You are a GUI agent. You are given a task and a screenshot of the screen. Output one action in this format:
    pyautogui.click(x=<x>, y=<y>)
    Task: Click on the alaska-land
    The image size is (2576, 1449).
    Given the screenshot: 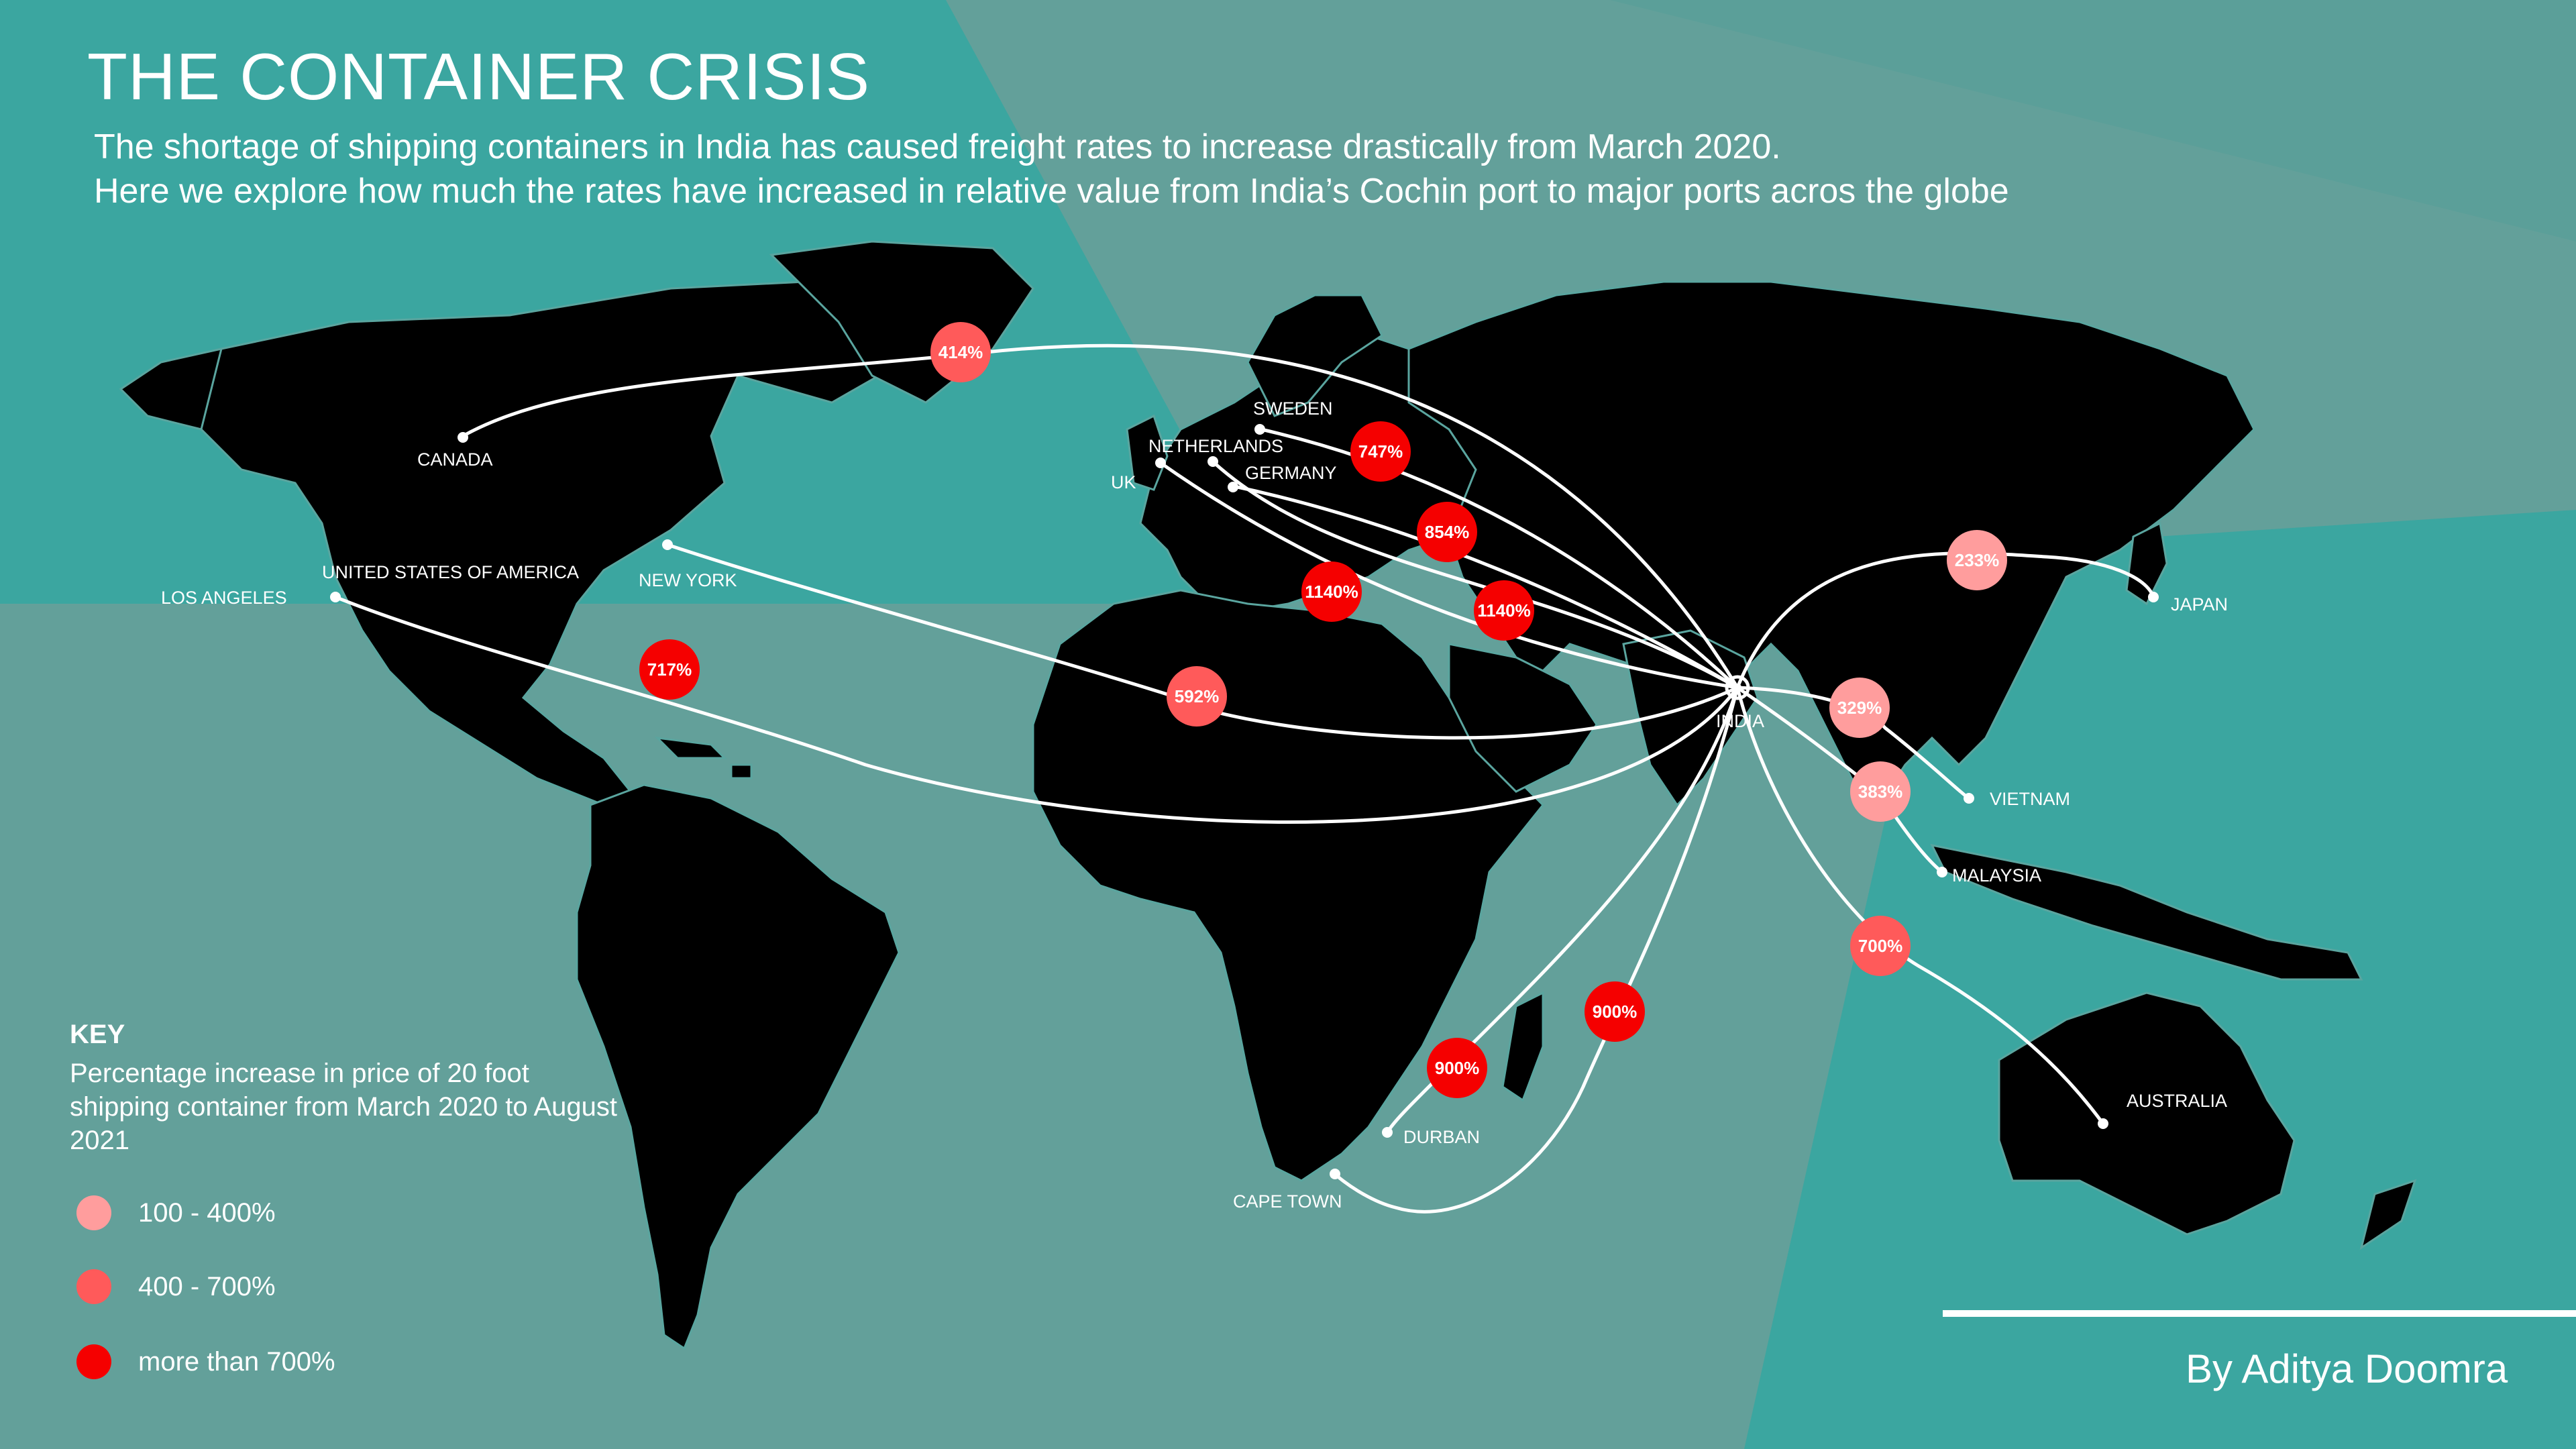 What is the action you would take?
    pyautogui.click(x=171, y=389)
    